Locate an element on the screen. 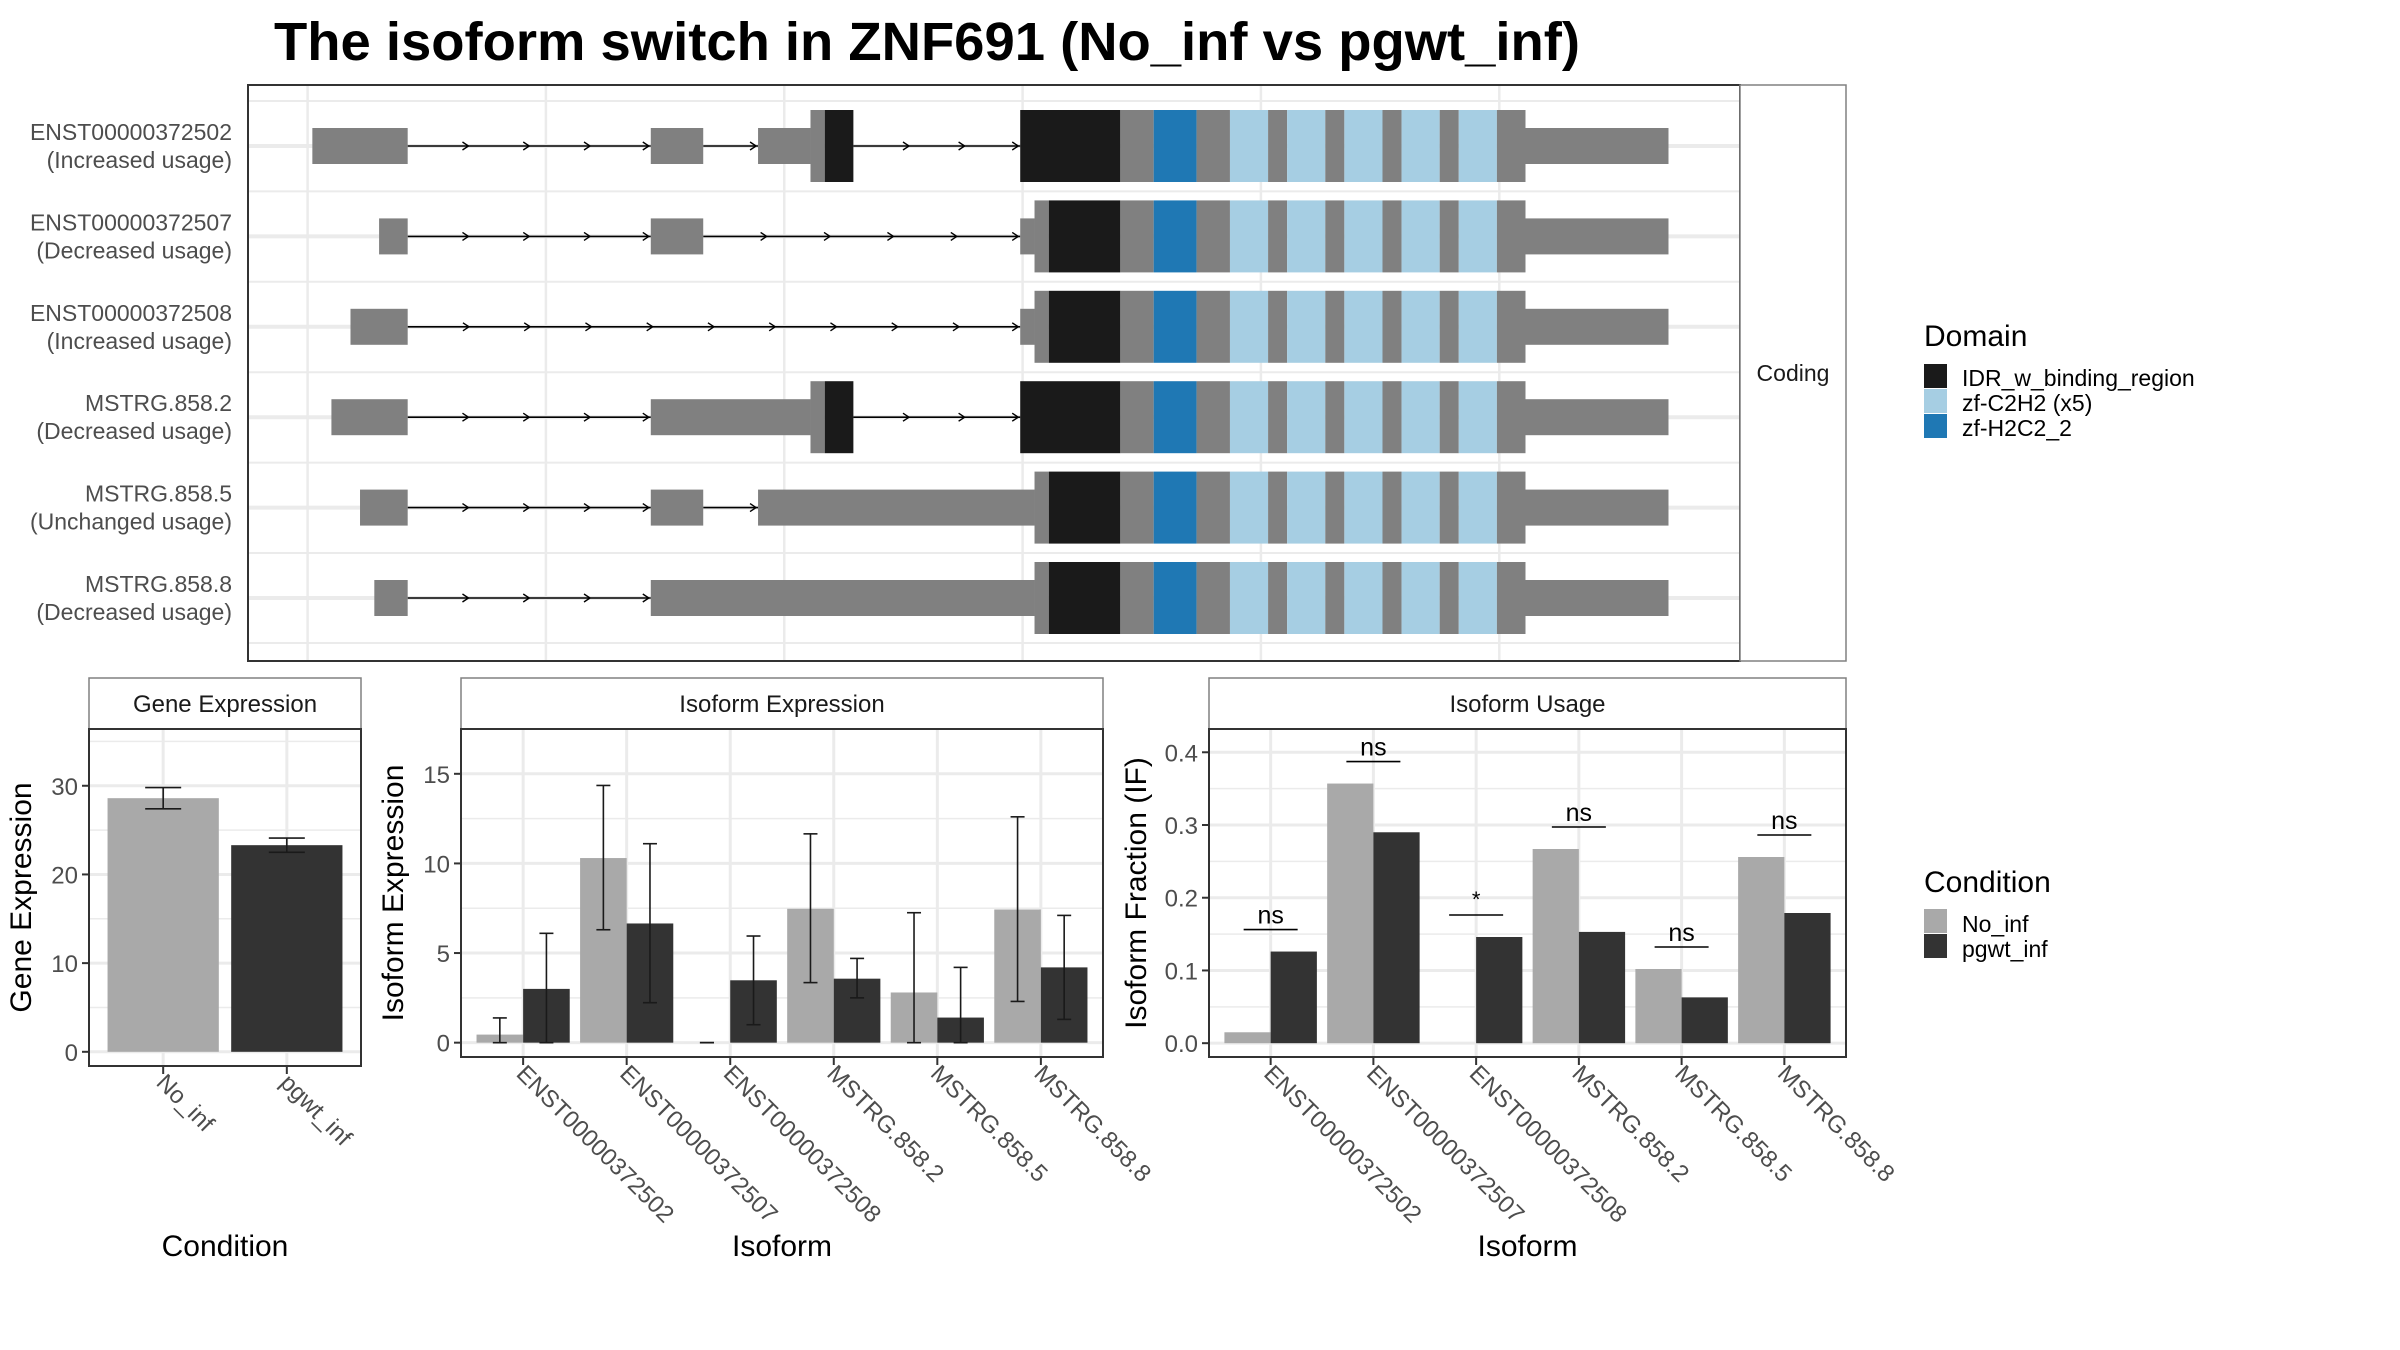 The height and width of the screenshot is (1350, 2400). transcript-row-enst00000372507: ENST00000372507(Decreased usage) is located at coordinates (849, 236).